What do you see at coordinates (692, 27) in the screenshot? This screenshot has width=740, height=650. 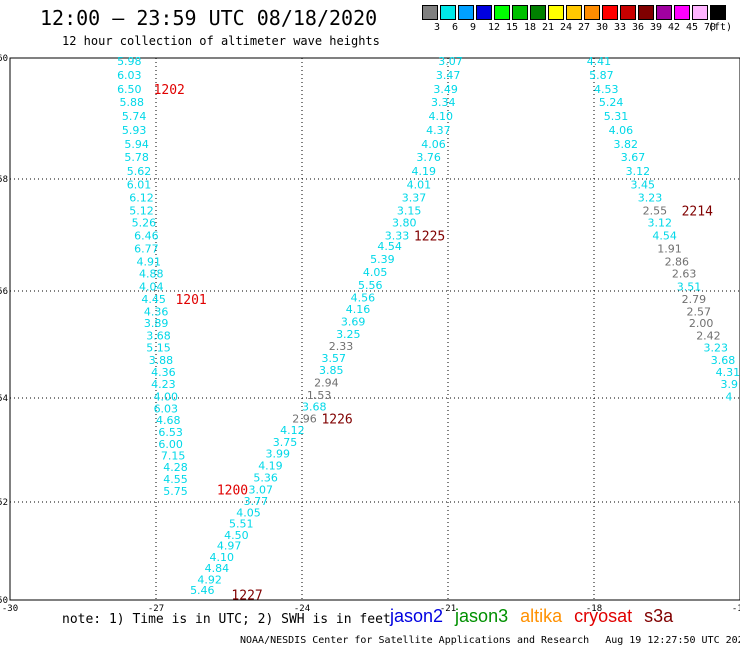 I see `legend-label: 45` at bounding box center [692, 27].